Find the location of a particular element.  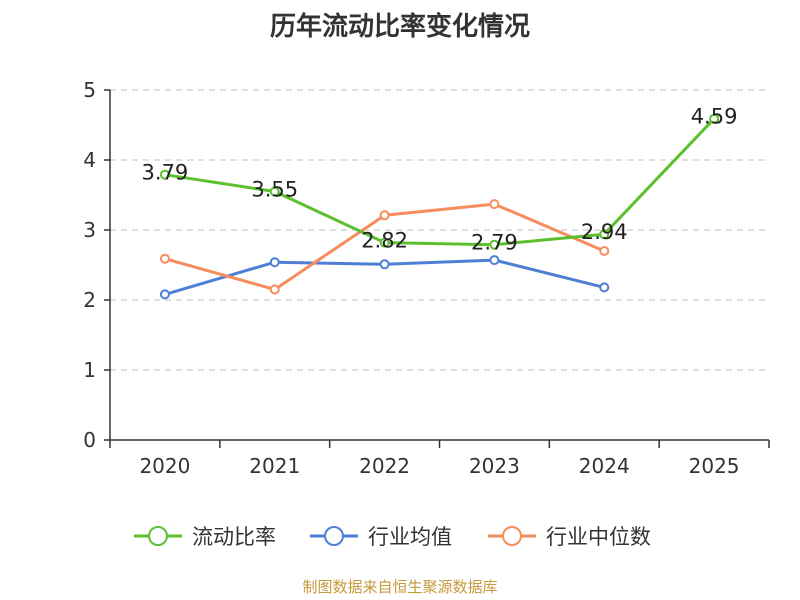

y-tick-label: 3 is located at coordinates (89, 230).